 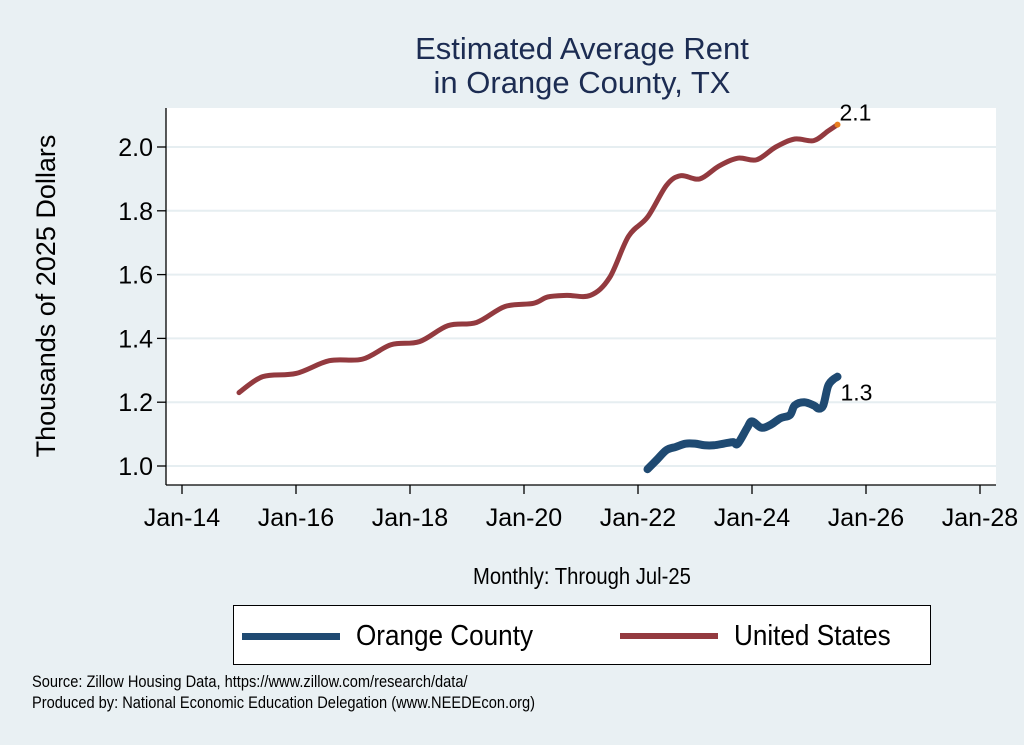 I want to click on x-tick-label: Jan-18, so click(x=410, y=518).